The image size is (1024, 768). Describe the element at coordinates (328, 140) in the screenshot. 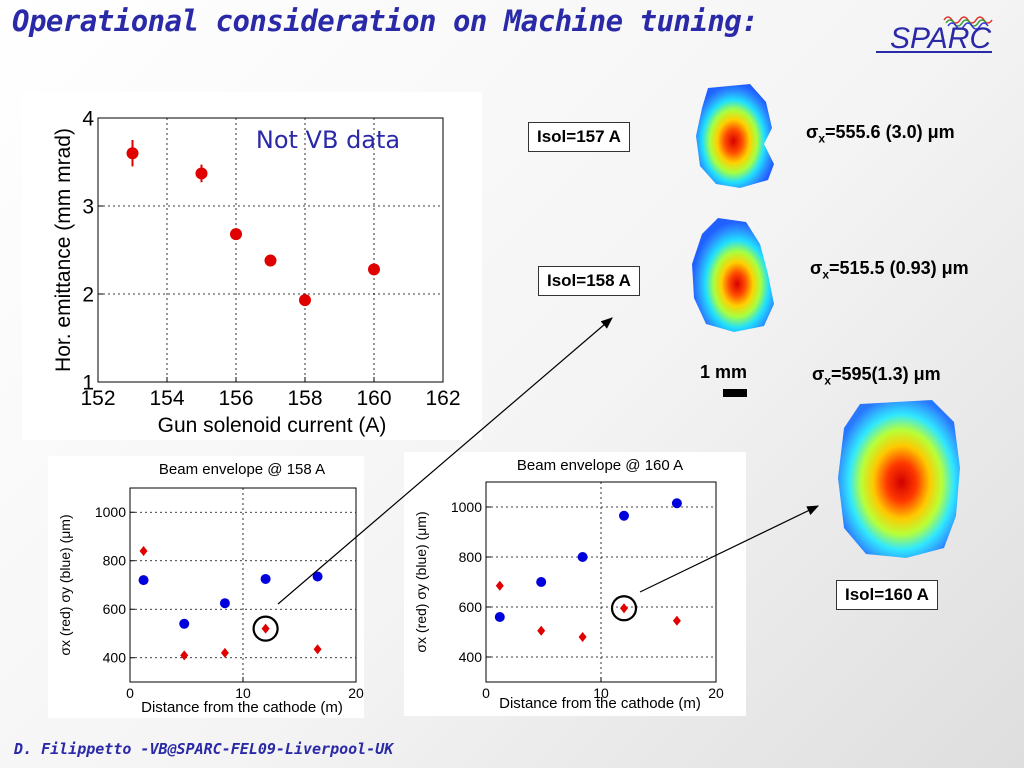

I see `chart-annotation: Not VB data` at that location.